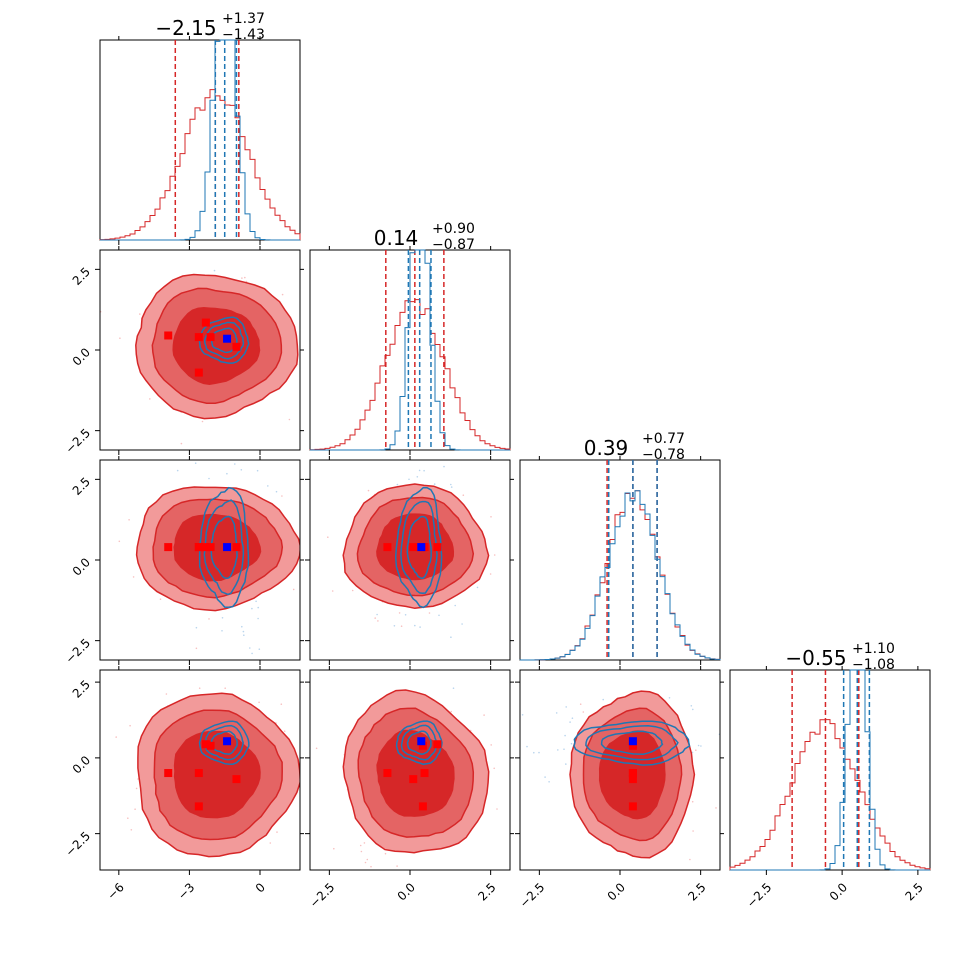 The image size is (970, 970). I want to click on x-tick-label: 2.5, so click(696, 891).